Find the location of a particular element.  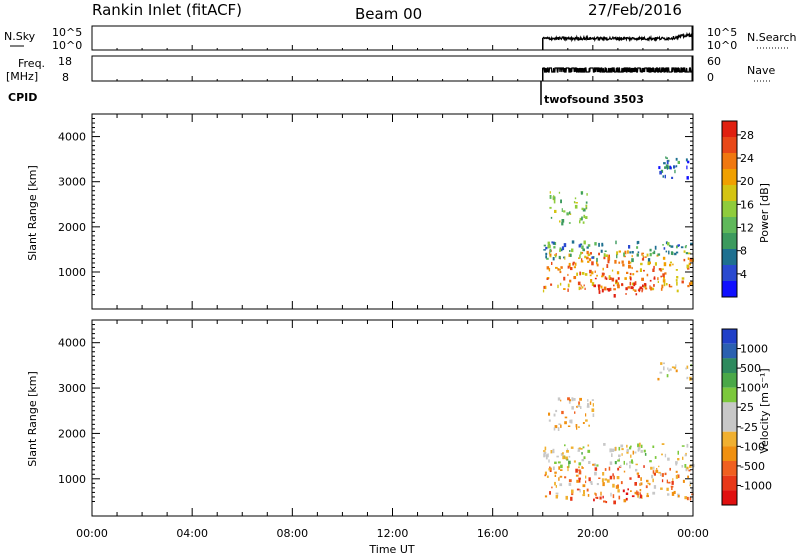

colorbar-tick-label: 20 is located at coordinates (747, 181).